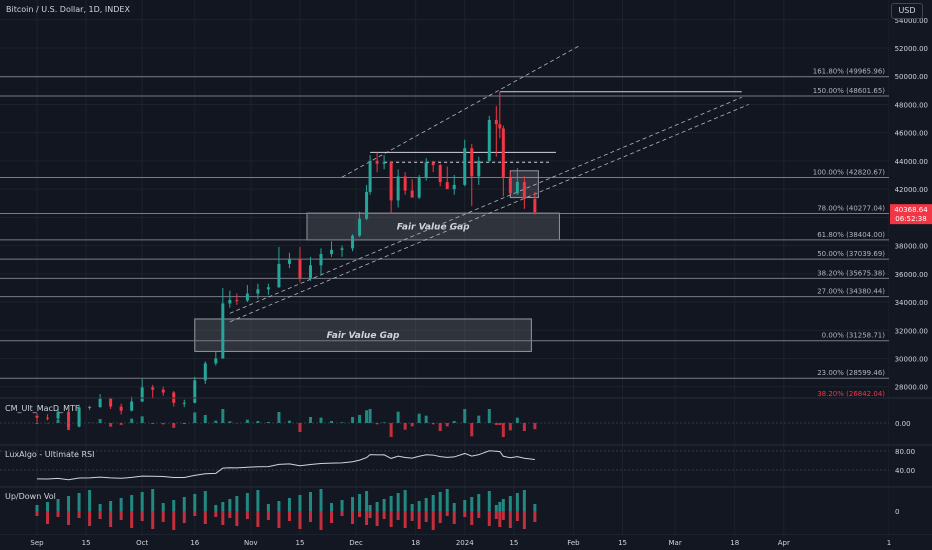 Image resolution: width=932 pixels, height=550 pixels. Describe the element at coordinates (68, 9) in the screenshot. I see `chart-title: Bitcoin / U.S. Dollar, 1D, INDEX` at that location.